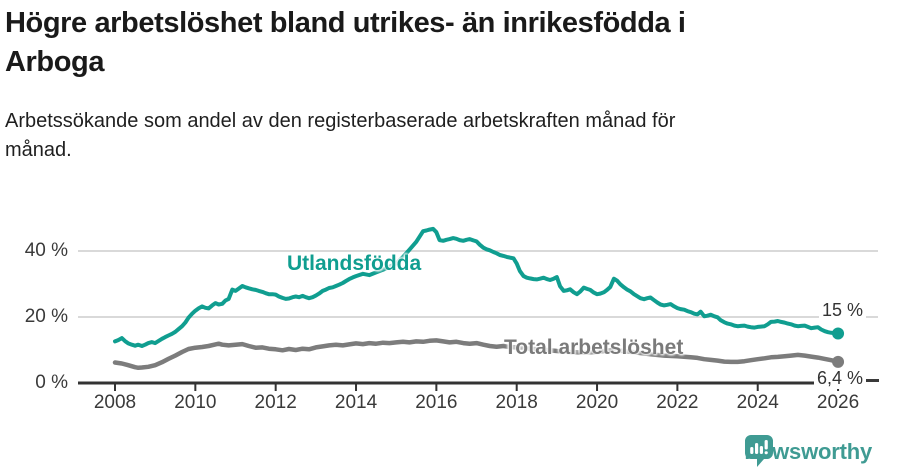 The image size is (900, 474). What do you see at coordinates (46, 316) in the screenshot?
I see `y-tick-label: 20 %` at bounding box center [46, 316].